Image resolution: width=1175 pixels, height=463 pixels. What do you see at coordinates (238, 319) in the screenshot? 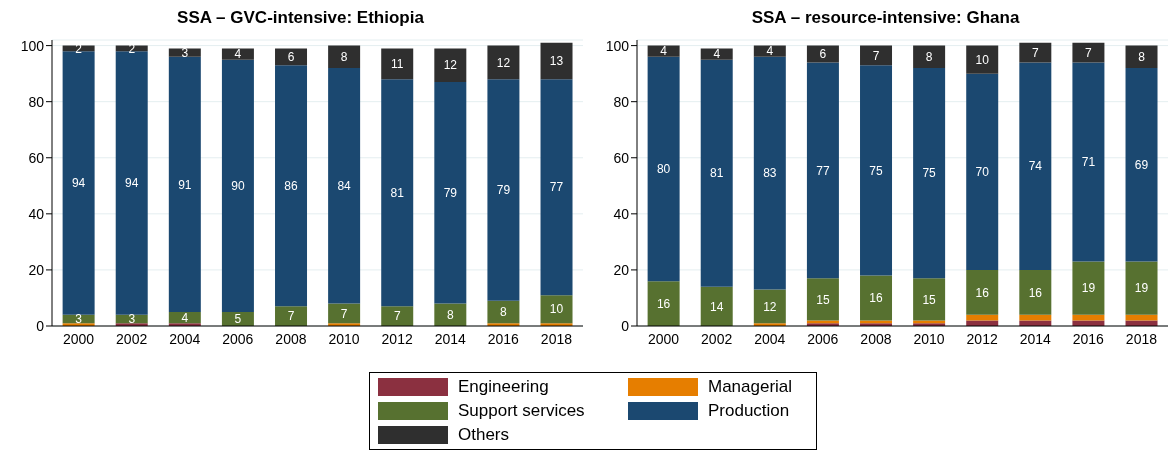
I see `data-label: 5` at bounding box center [238, 319].